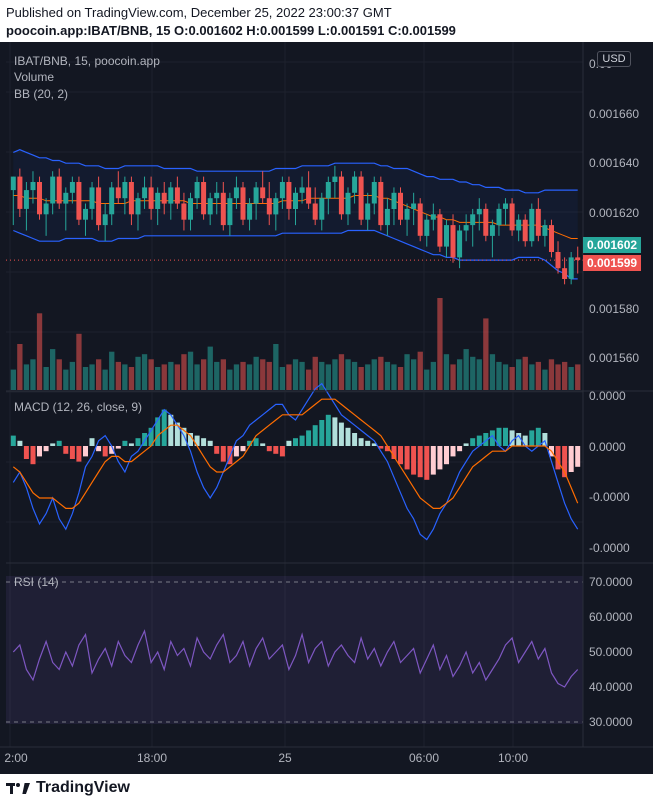 The image size is (653, 804). Describe the element at coordinates (614, 59) in the screenshot. I see `currency-button: USD` at that location.